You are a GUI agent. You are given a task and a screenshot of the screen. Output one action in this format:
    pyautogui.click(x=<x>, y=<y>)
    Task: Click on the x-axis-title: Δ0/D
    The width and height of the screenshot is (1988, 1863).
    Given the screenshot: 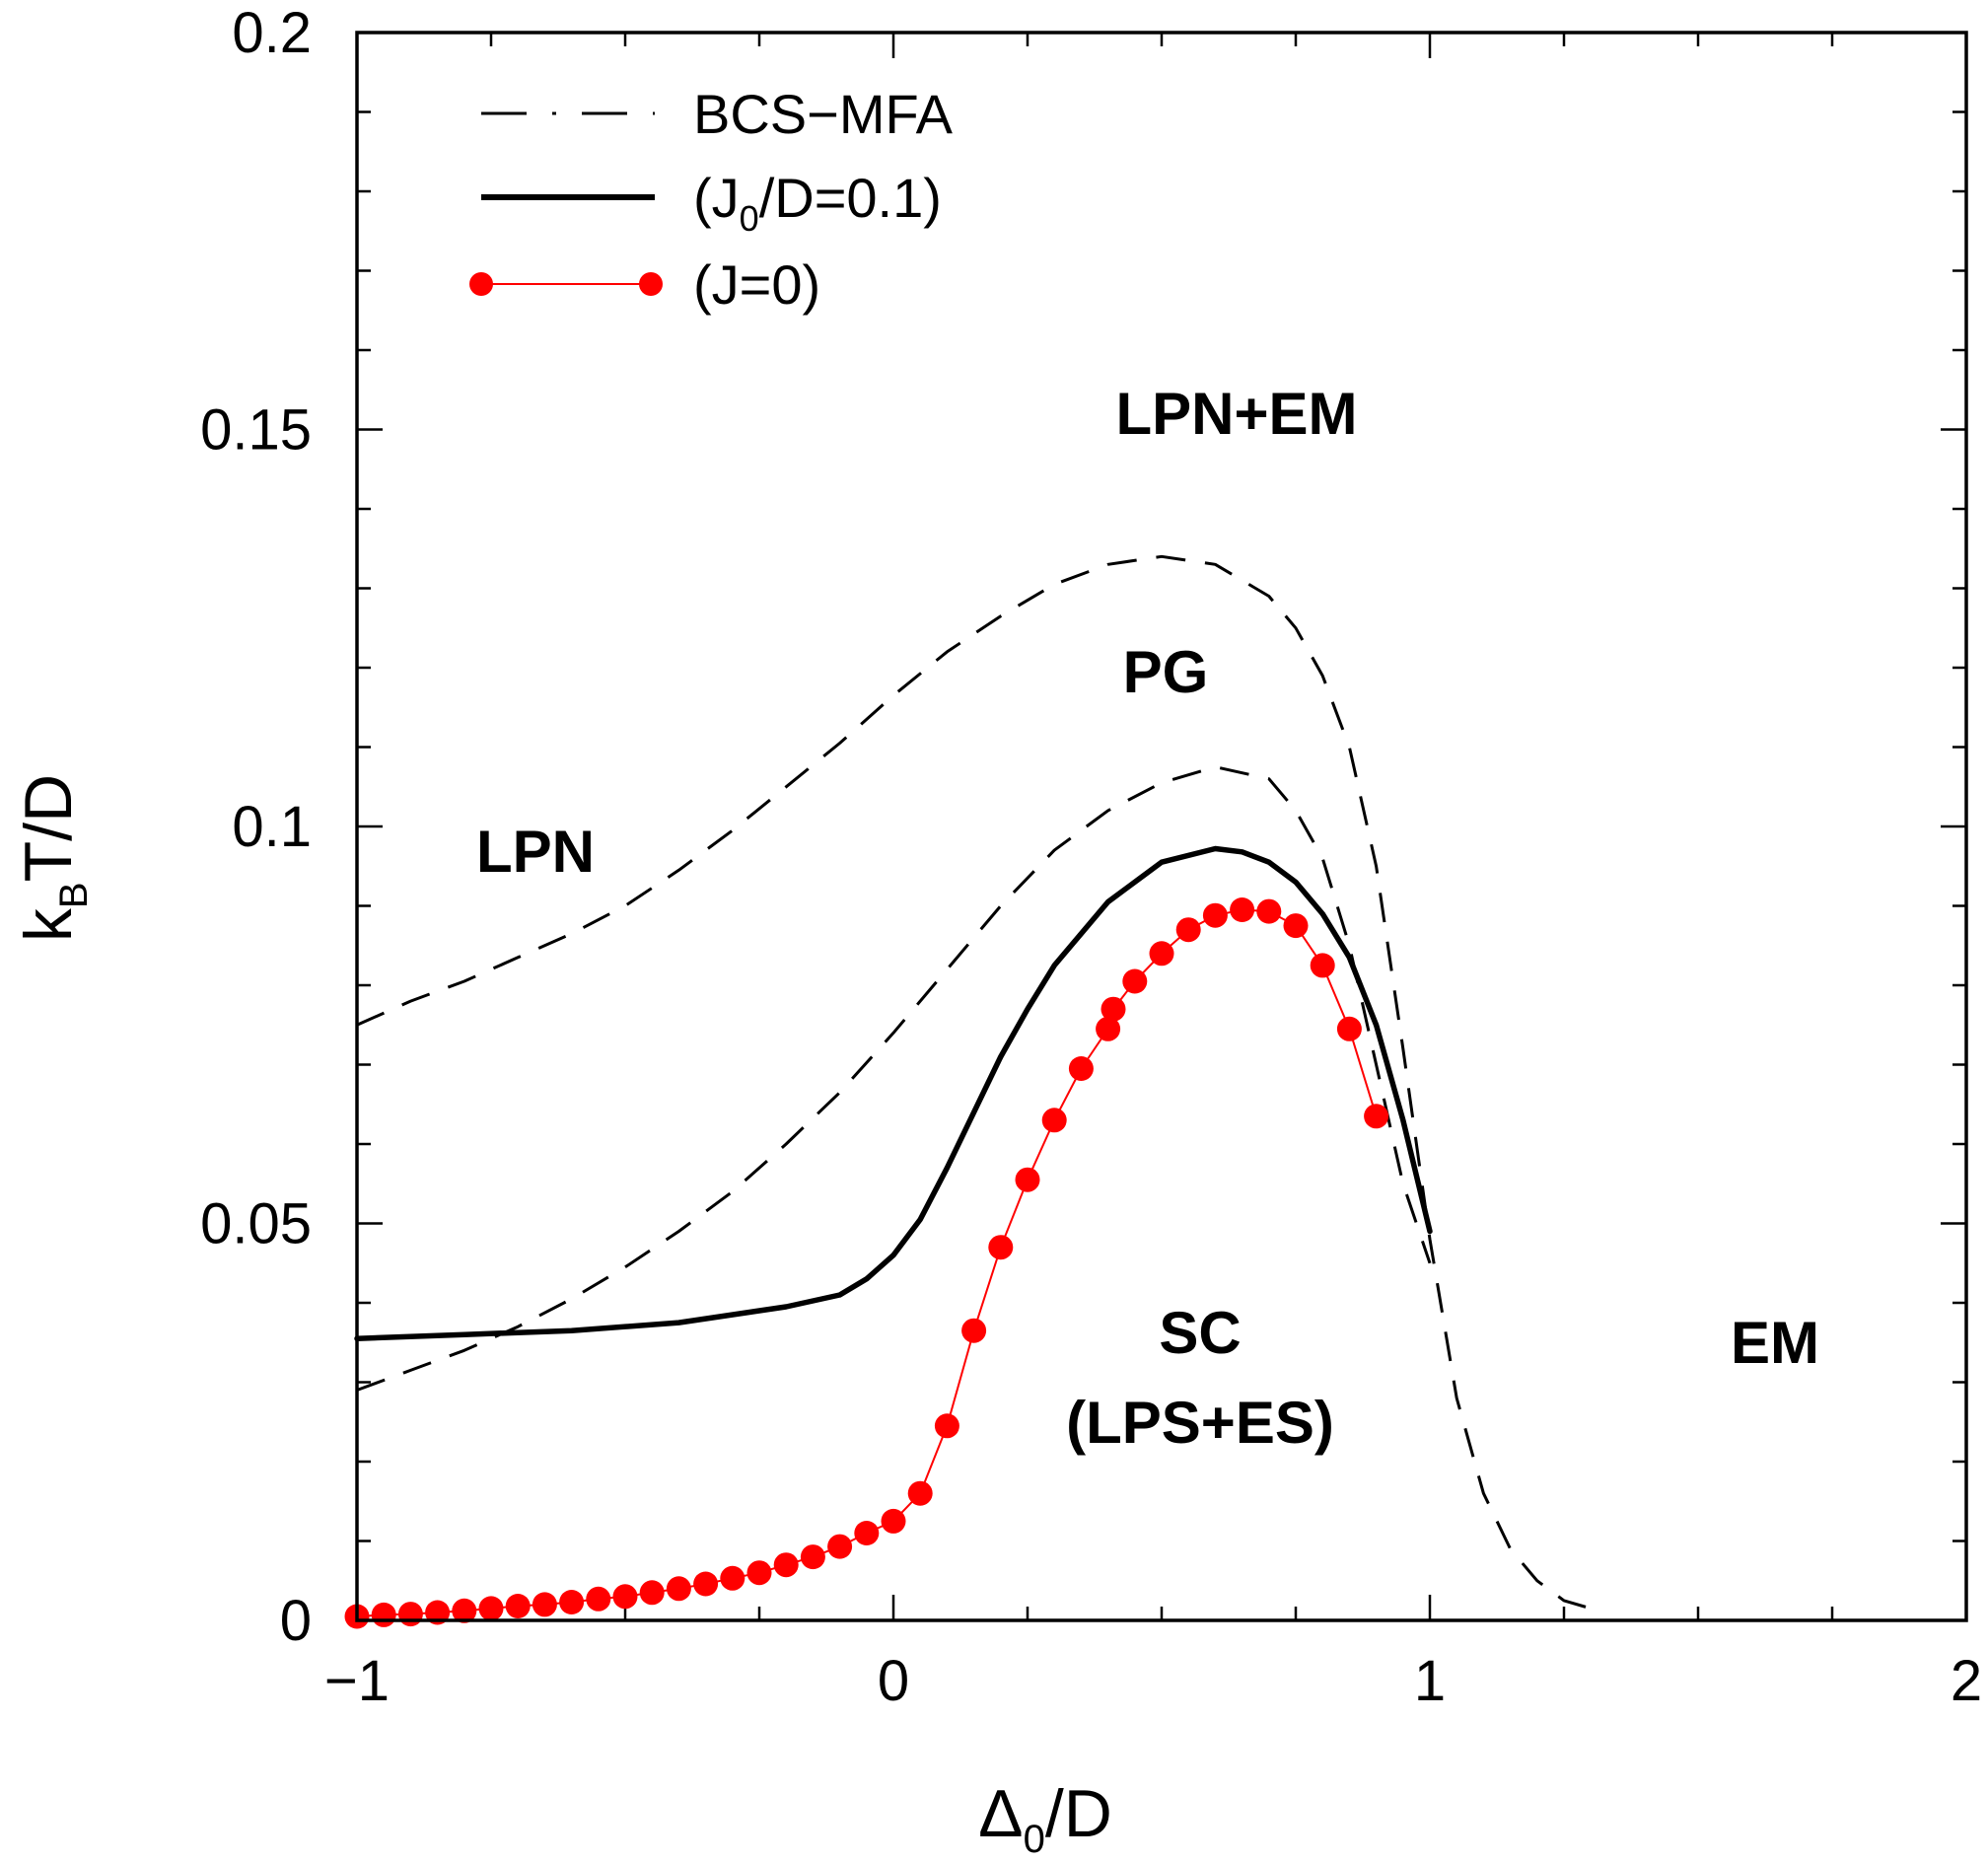 What is the action you would take?
    pyautogui.click(x=1045, y=1819)
    